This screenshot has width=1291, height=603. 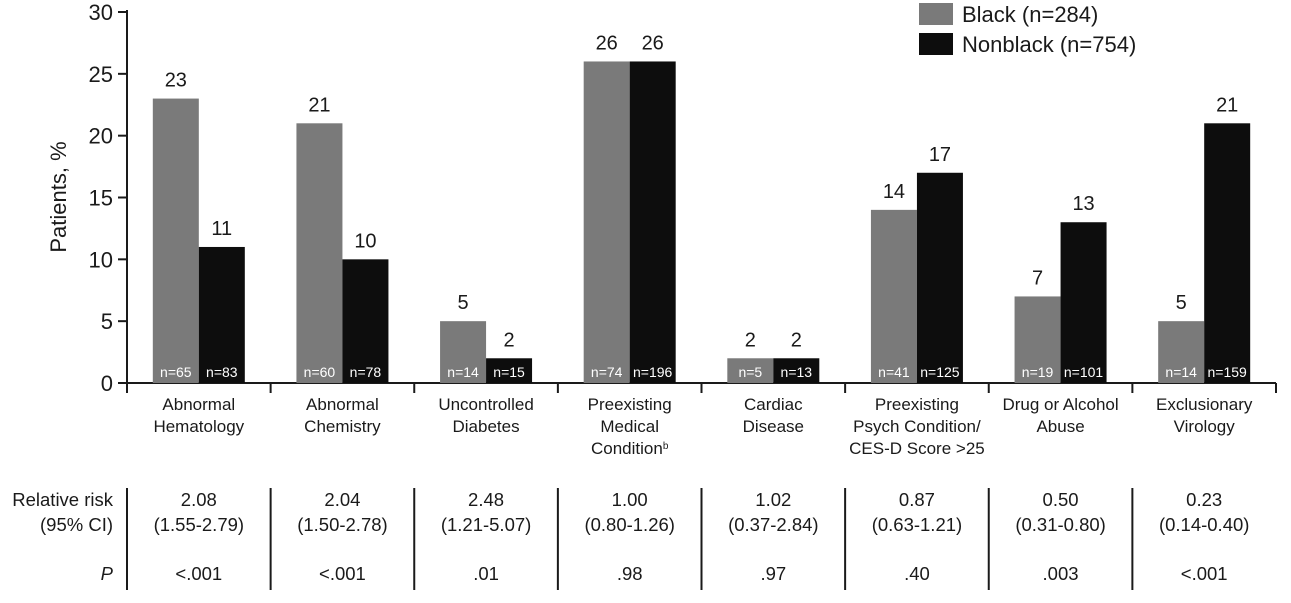 I want to click on category-label: Chemistry, so click(x=342, y=426).